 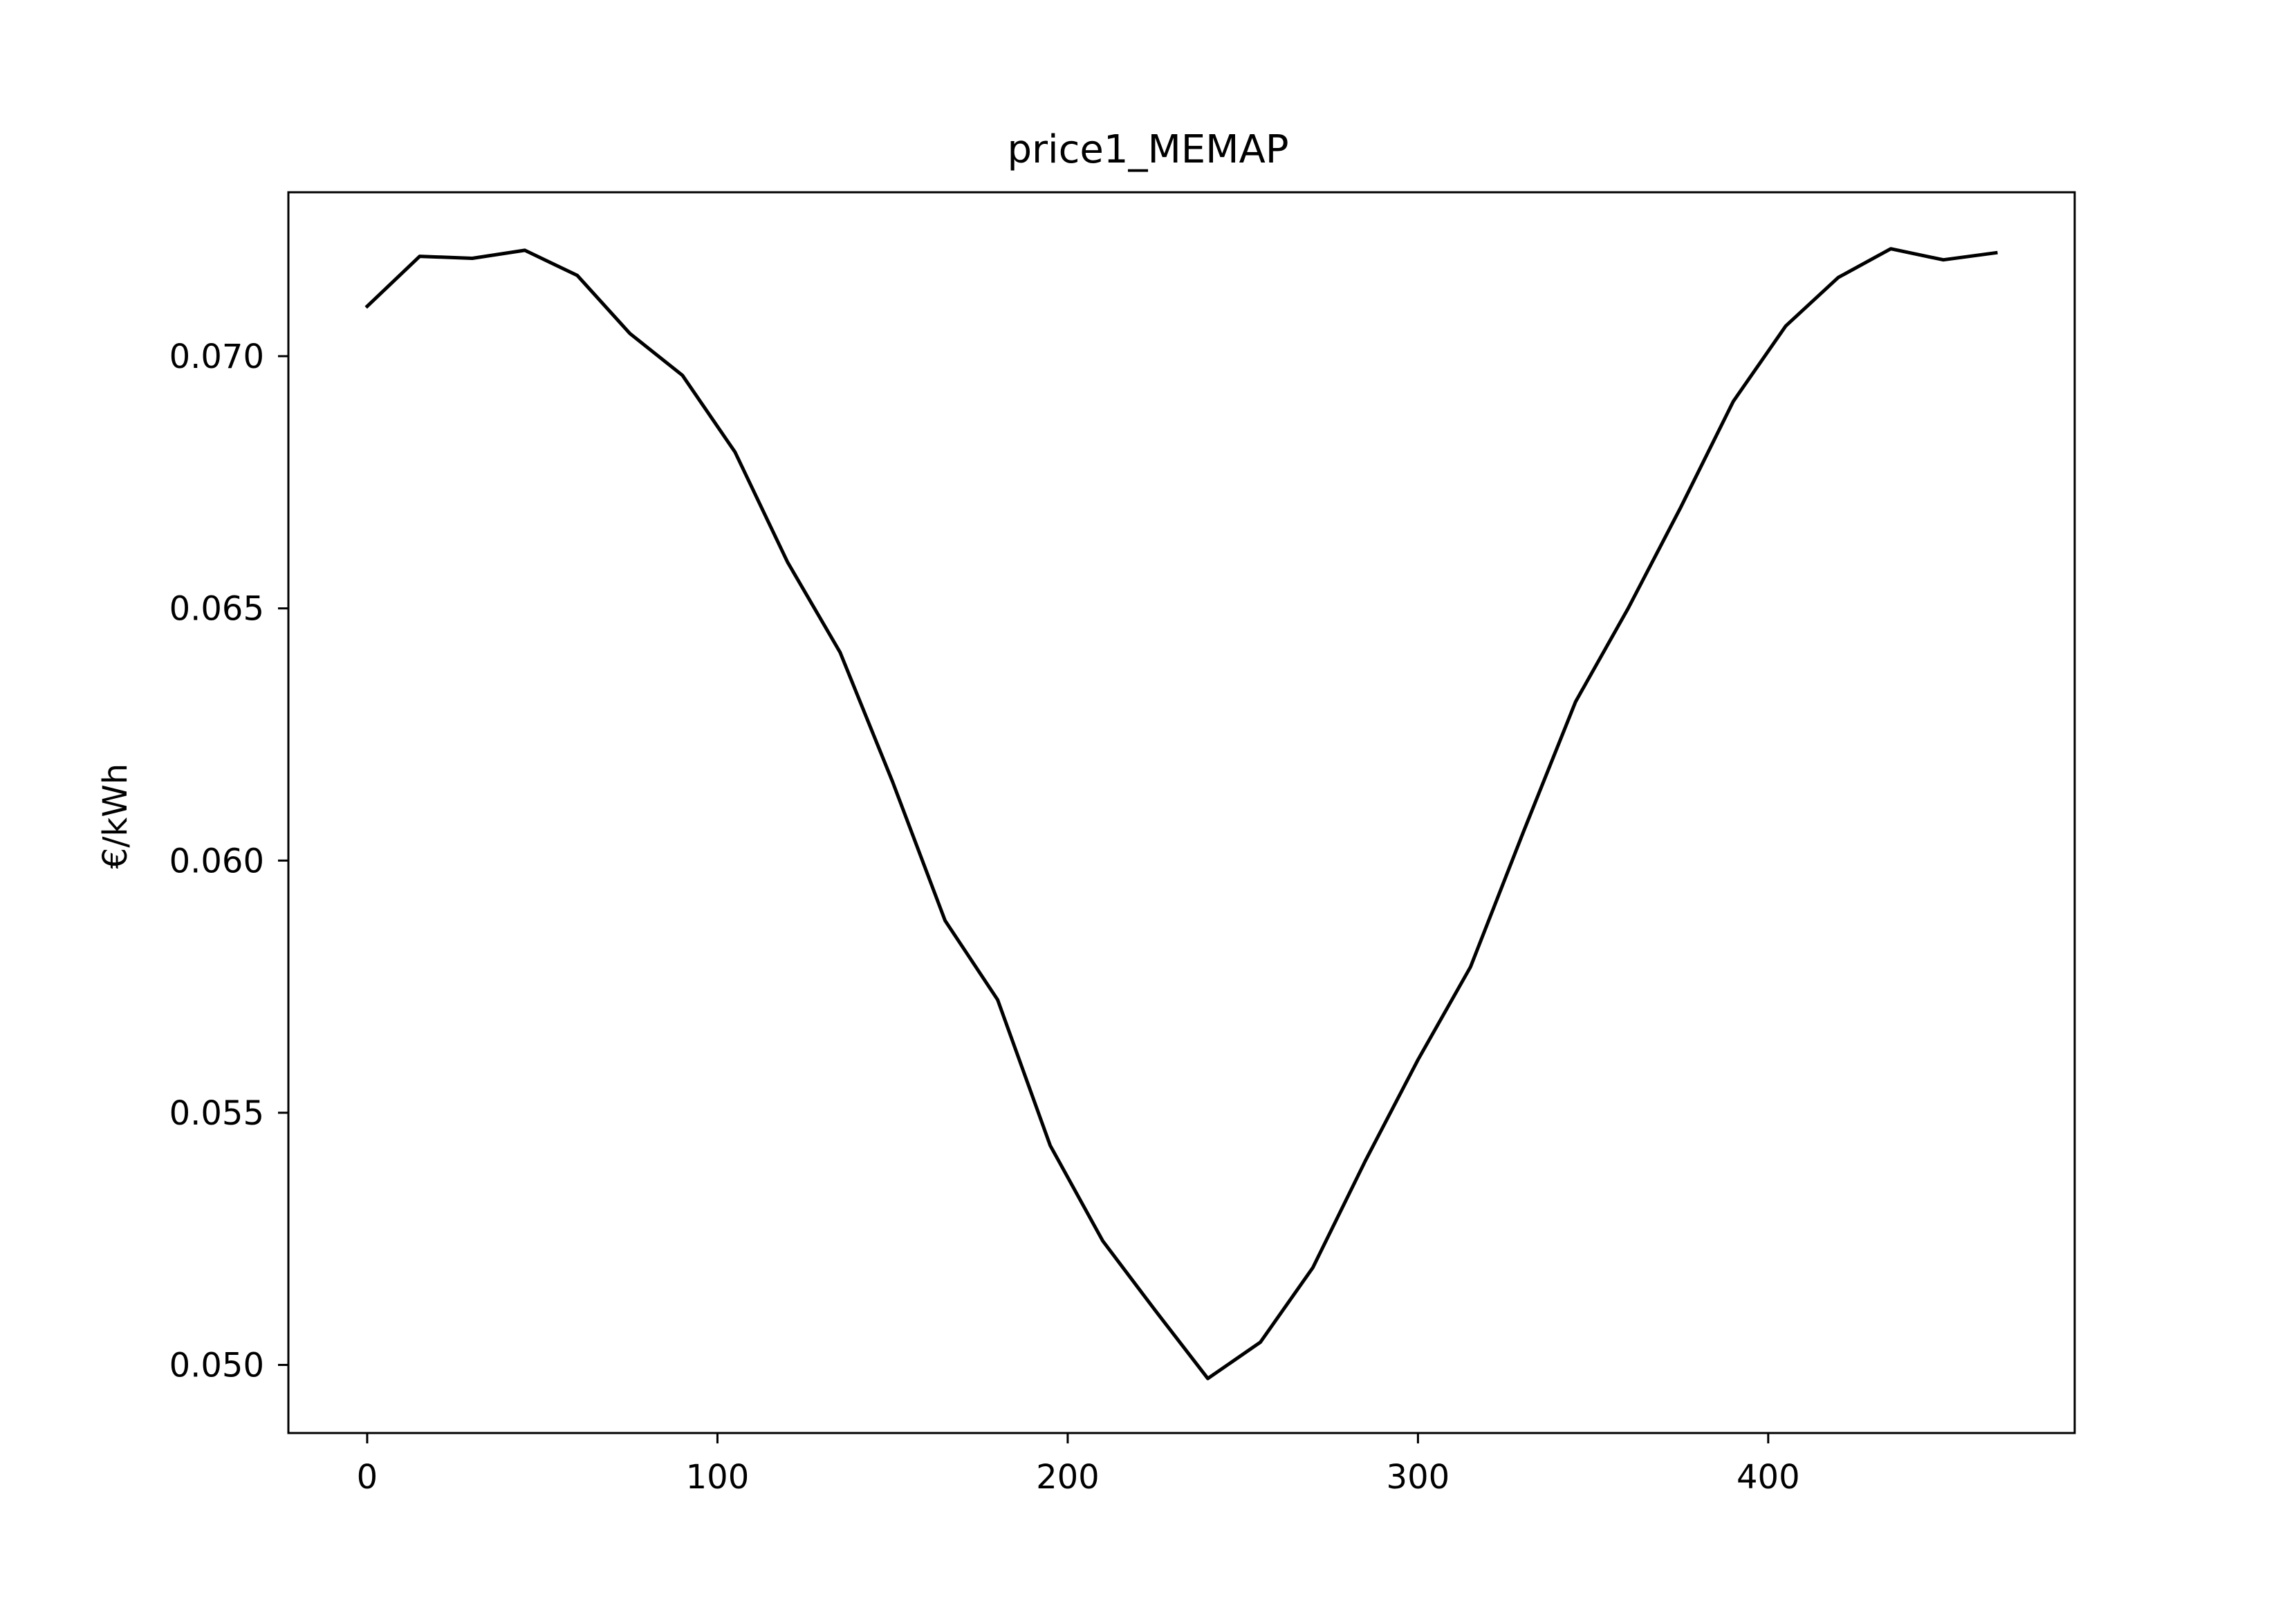 What do you see at coordinates (1147, 149) in the screenshot?
I see `chart-title: price1_MEMAP` at bounding box center [1147, 149].